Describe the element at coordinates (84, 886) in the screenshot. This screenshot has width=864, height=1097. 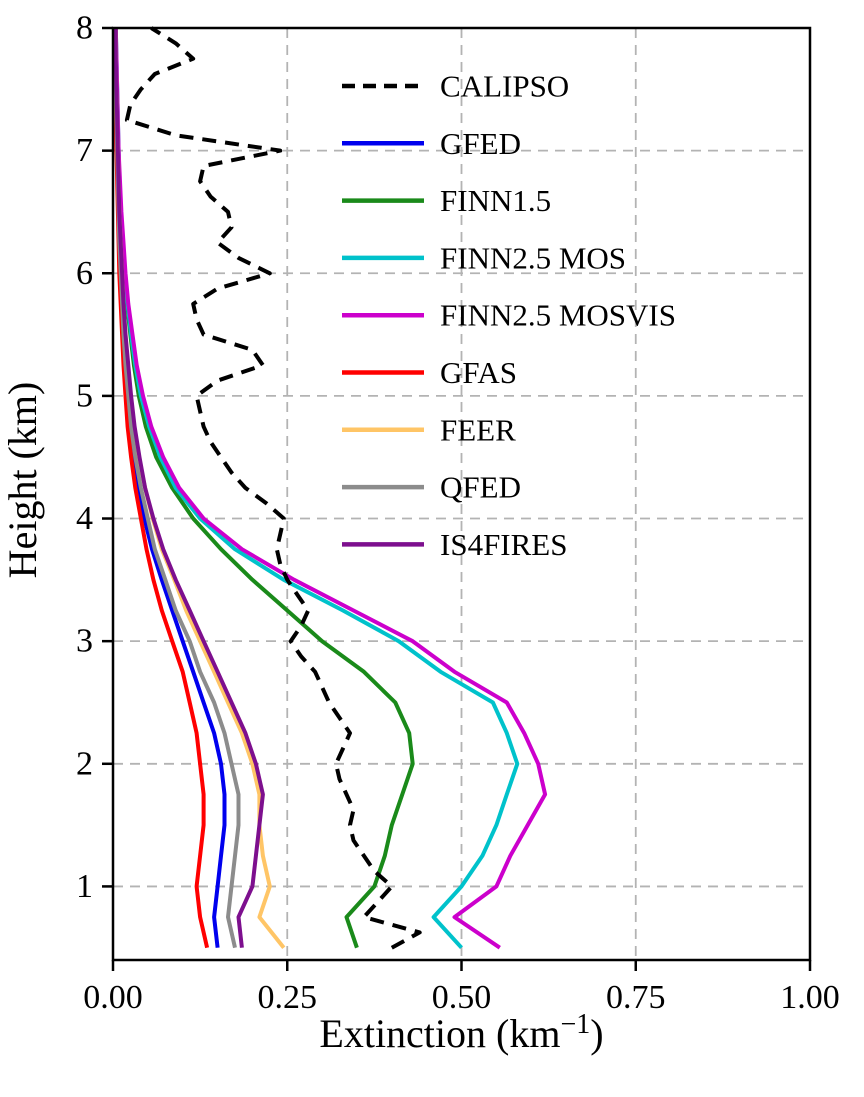
I see `y-tick-label: 1` at that location.